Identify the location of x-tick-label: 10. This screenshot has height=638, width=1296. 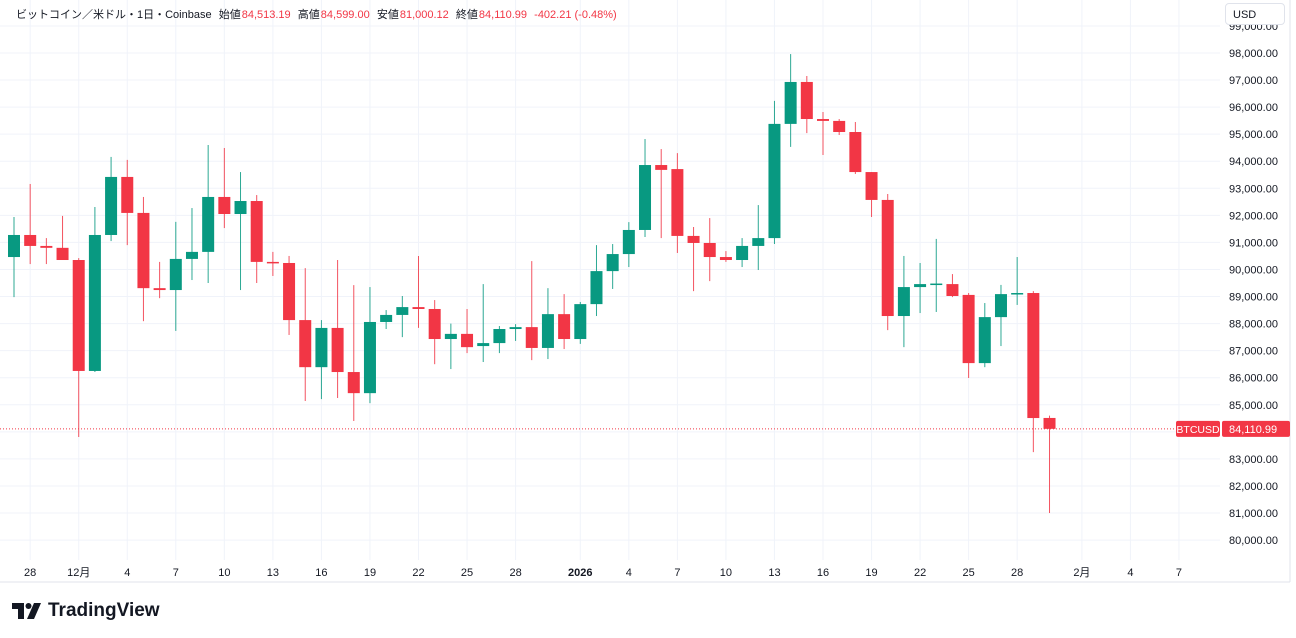
(224, 573).